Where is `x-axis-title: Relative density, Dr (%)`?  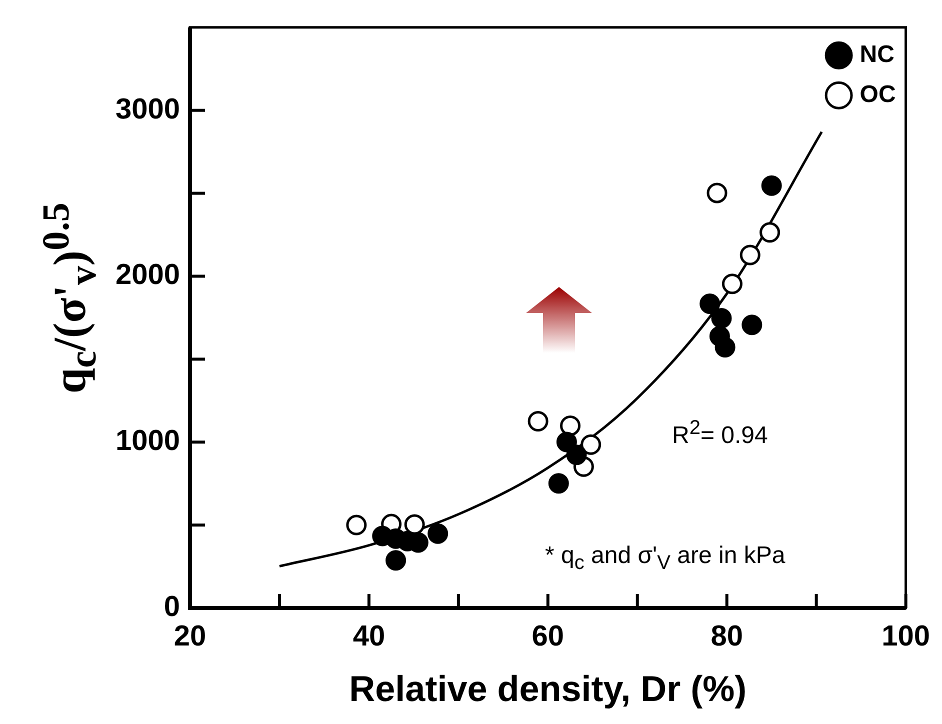
x-axis-title: Relative density, Dr (%) is located at coordinates (548, 689).